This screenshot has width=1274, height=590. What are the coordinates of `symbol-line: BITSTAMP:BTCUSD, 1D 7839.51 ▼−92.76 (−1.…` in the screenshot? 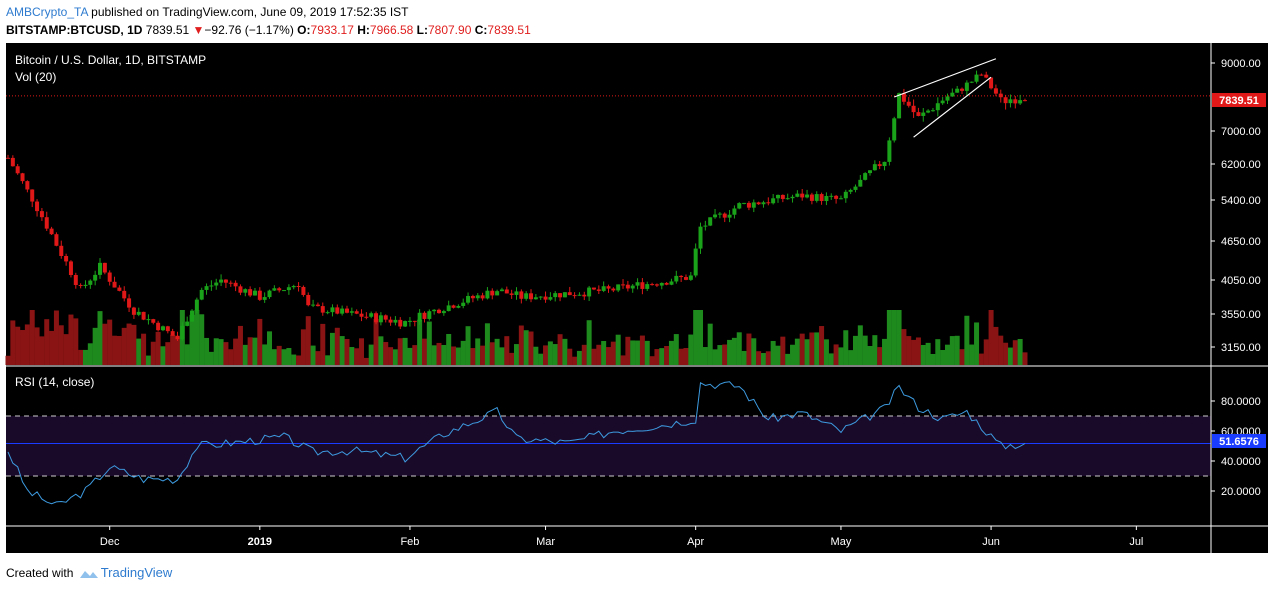 It's located at (268, 30).